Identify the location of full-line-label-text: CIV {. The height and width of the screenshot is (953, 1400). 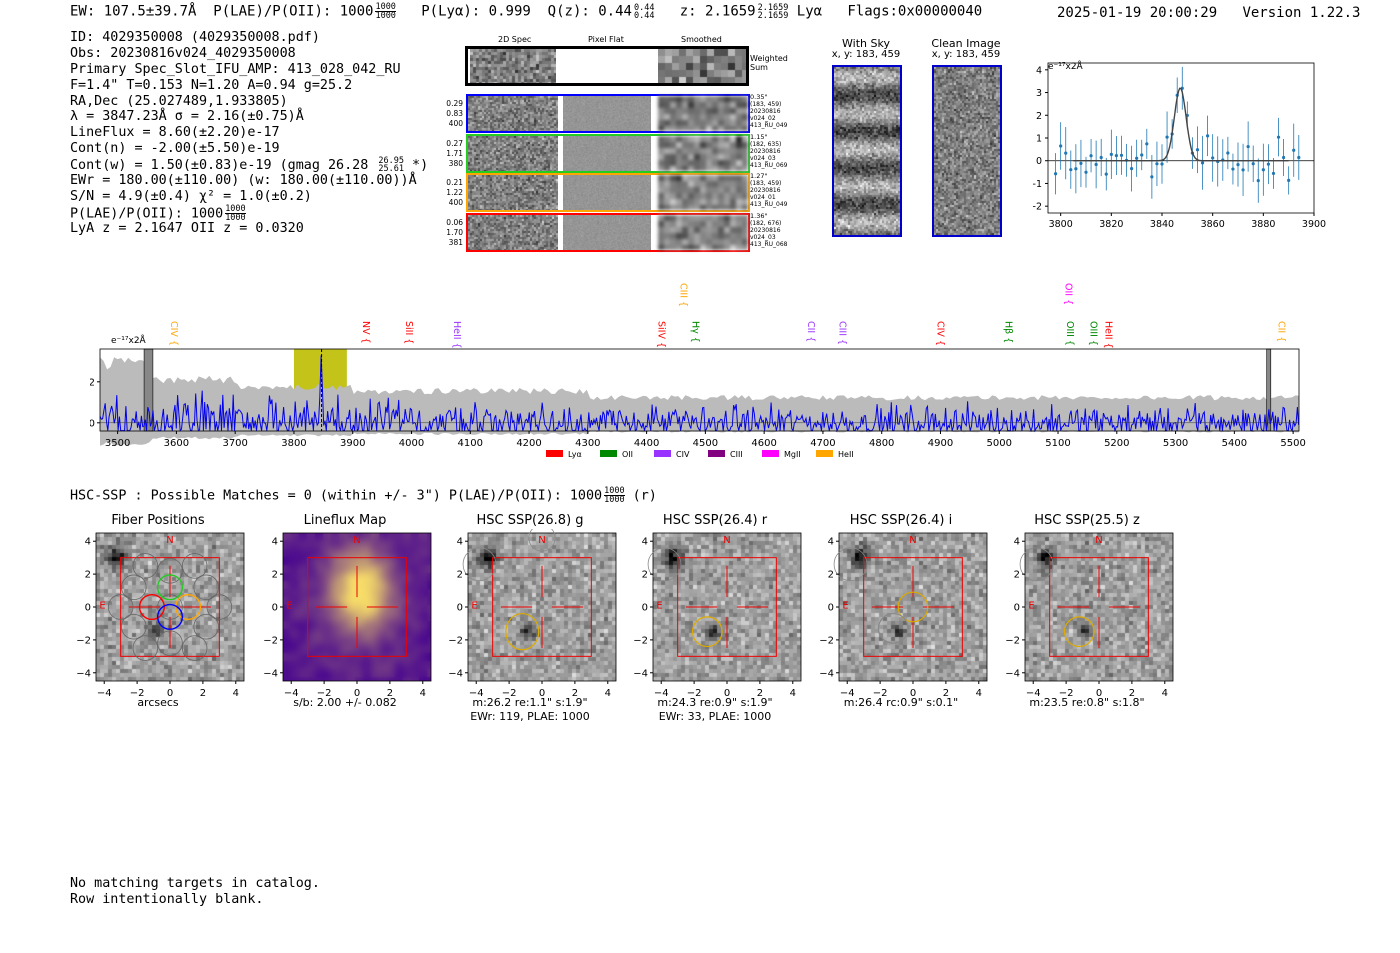
(173, 333).